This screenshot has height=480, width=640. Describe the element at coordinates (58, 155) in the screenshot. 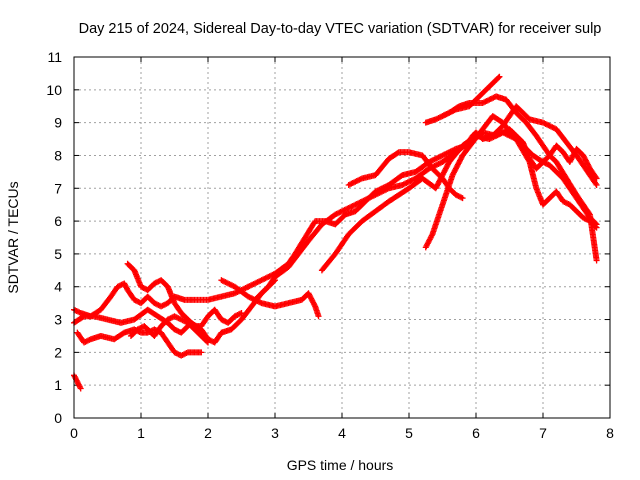

I see `y-tick-label: 8` at that location.